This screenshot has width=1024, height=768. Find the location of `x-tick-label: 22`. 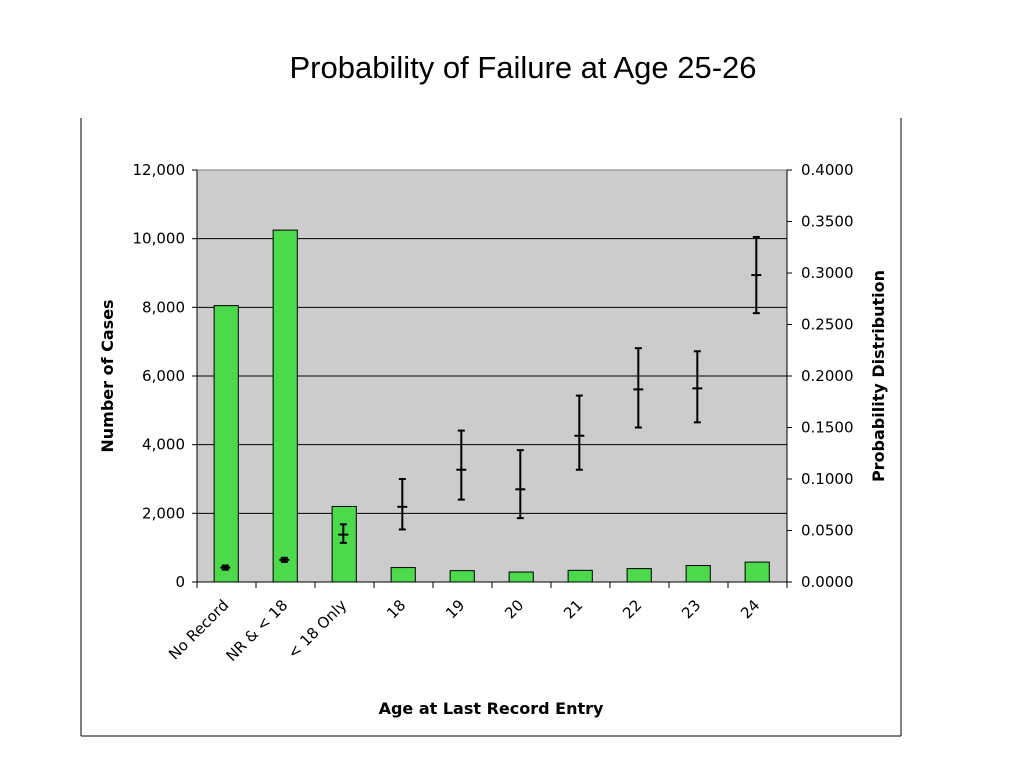

x-tick-label: 22 is located at coordinates (632, 609).